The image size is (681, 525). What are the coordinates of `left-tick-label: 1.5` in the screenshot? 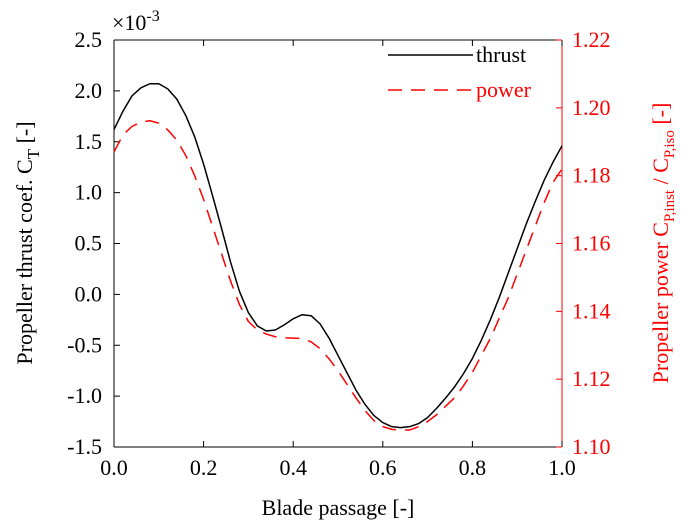 It's located at (89, 141).